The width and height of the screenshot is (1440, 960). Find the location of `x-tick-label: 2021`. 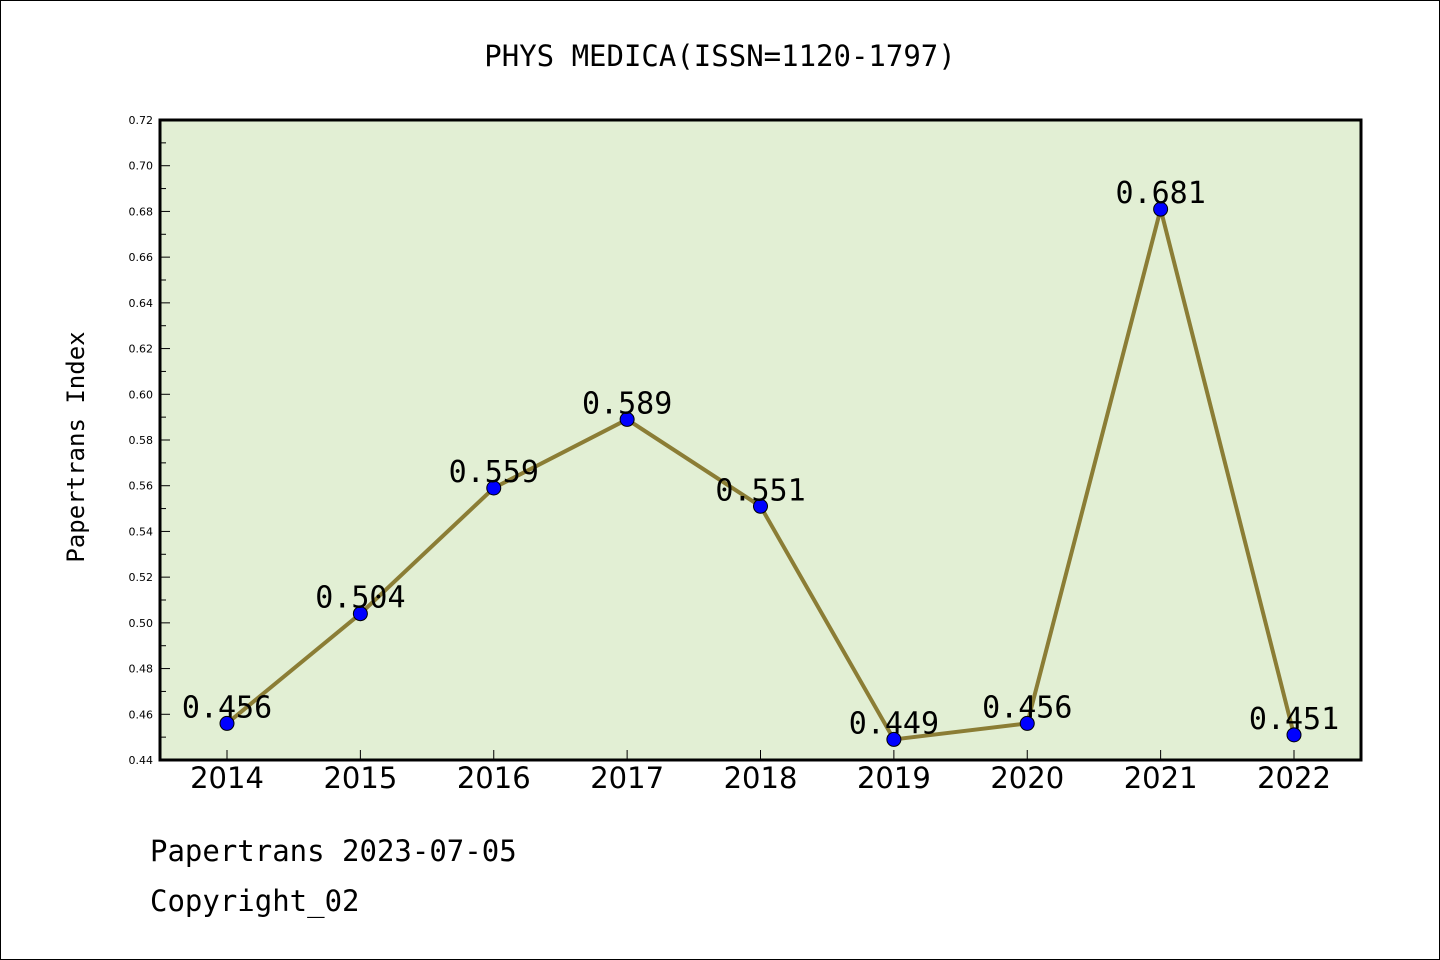

x-tick-label: 2021 is located at coordinates (1161, 778).